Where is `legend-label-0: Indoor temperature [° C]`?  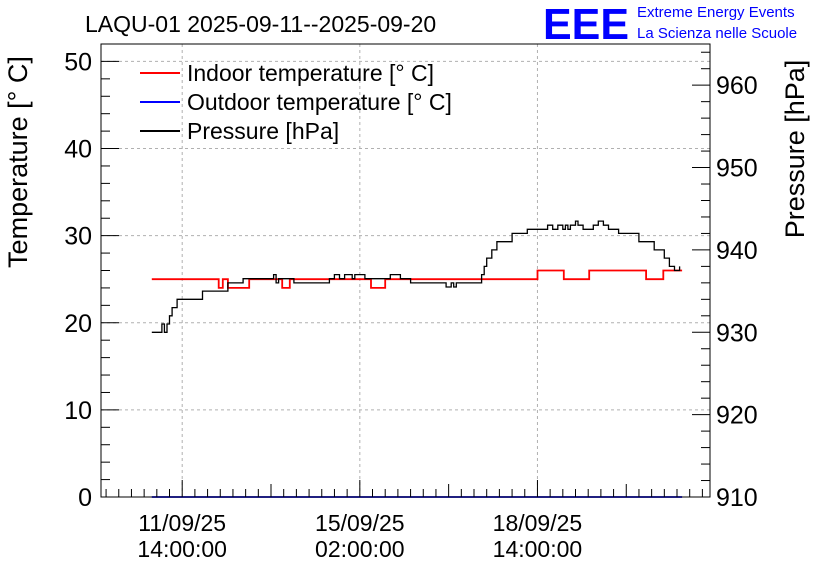 legend-label-0: Indoor temperature [° C] is located at coordinates (310, 73).